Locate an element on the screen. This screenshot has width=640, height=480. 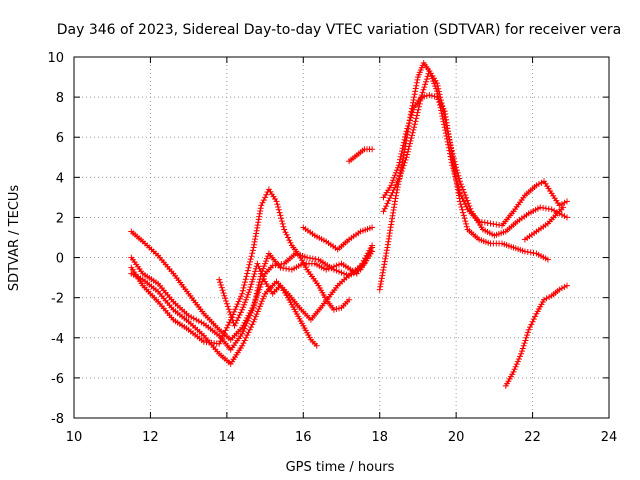
y-tick-label: -8 is located at coordinates (57, 419).